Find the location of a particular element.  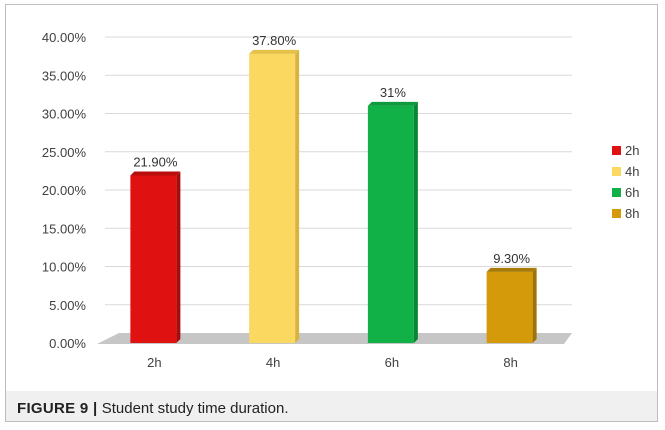

caption-background is located at coordinates (331, 406).